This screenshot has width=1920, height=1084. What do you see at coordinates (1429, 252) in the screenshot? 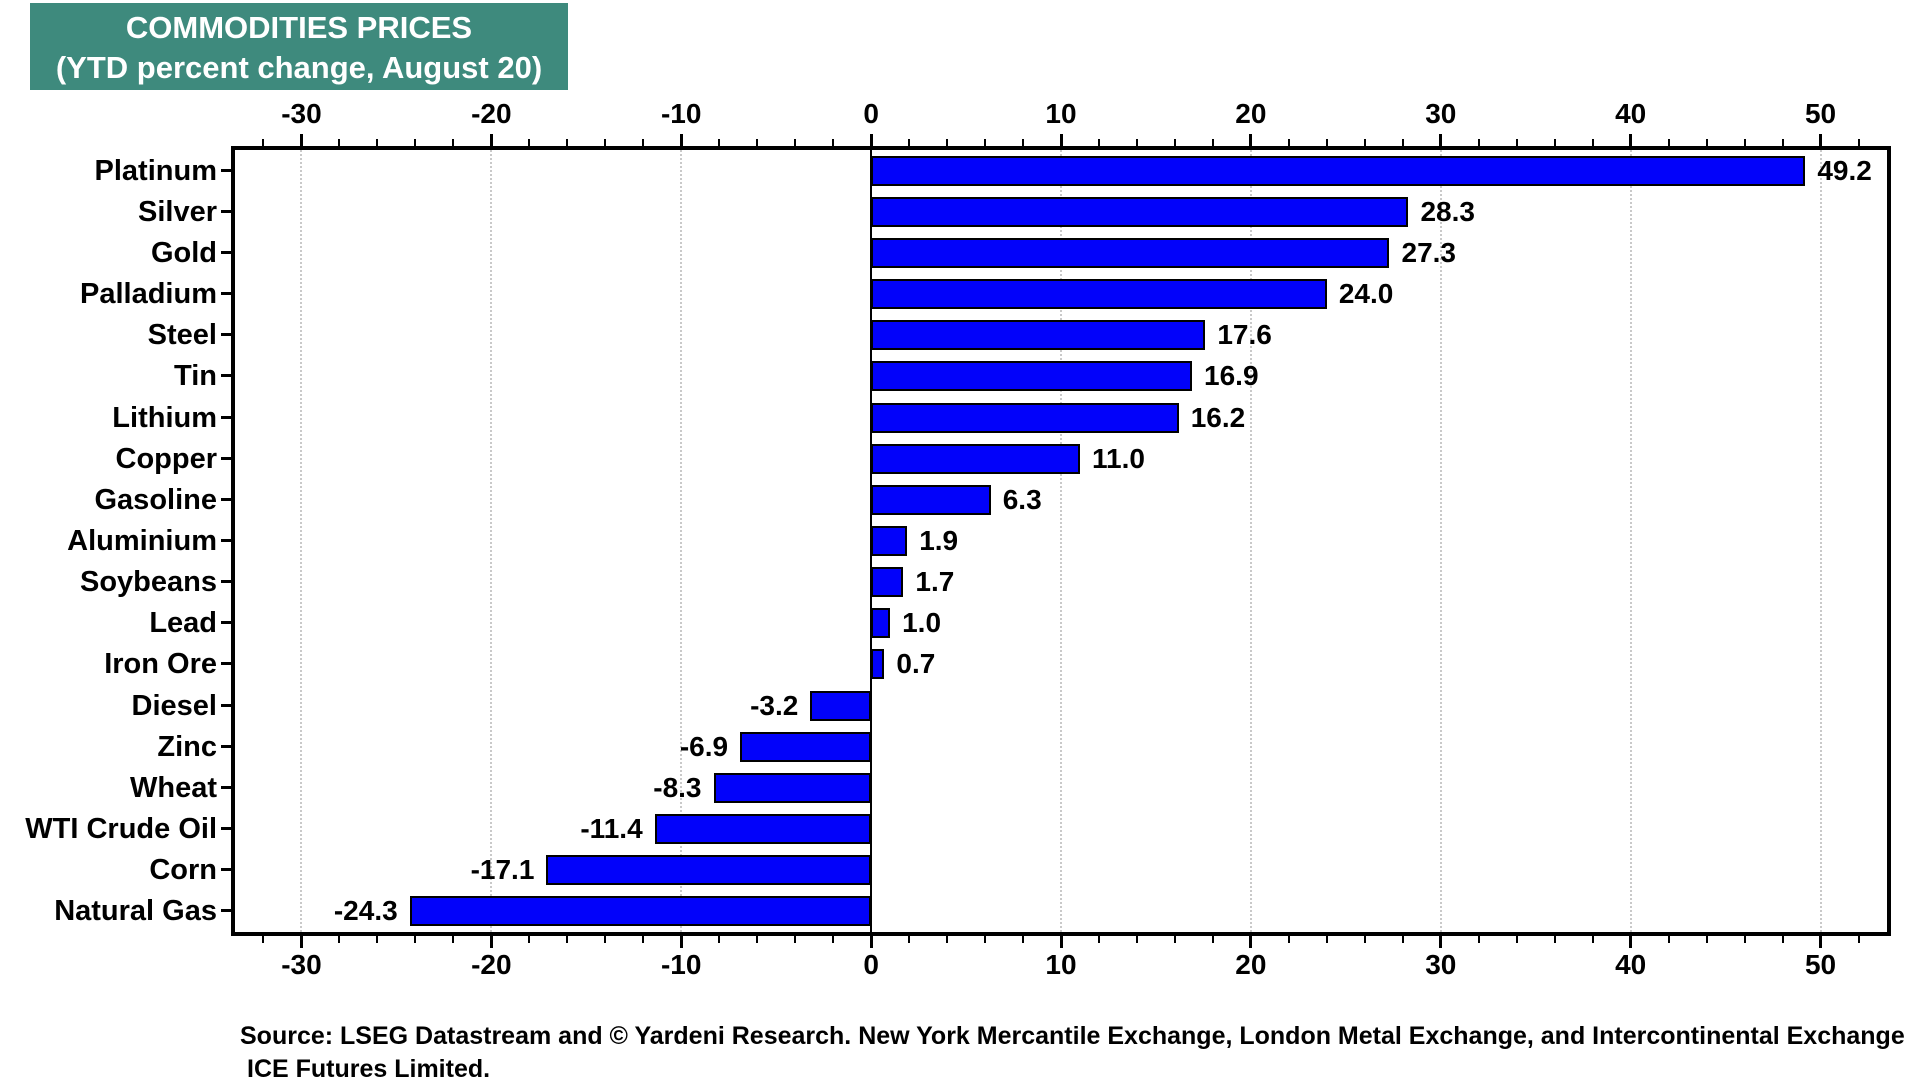
I see `bar-value-label: 27.3` at bounding box center [1429, 252].